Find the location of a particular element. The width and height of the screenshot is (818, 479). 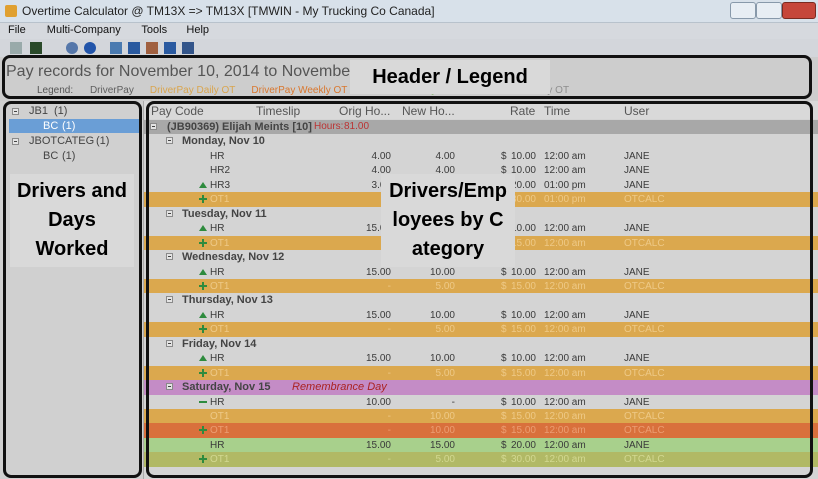

column-header: Rate is located at coordinates (523, 111).